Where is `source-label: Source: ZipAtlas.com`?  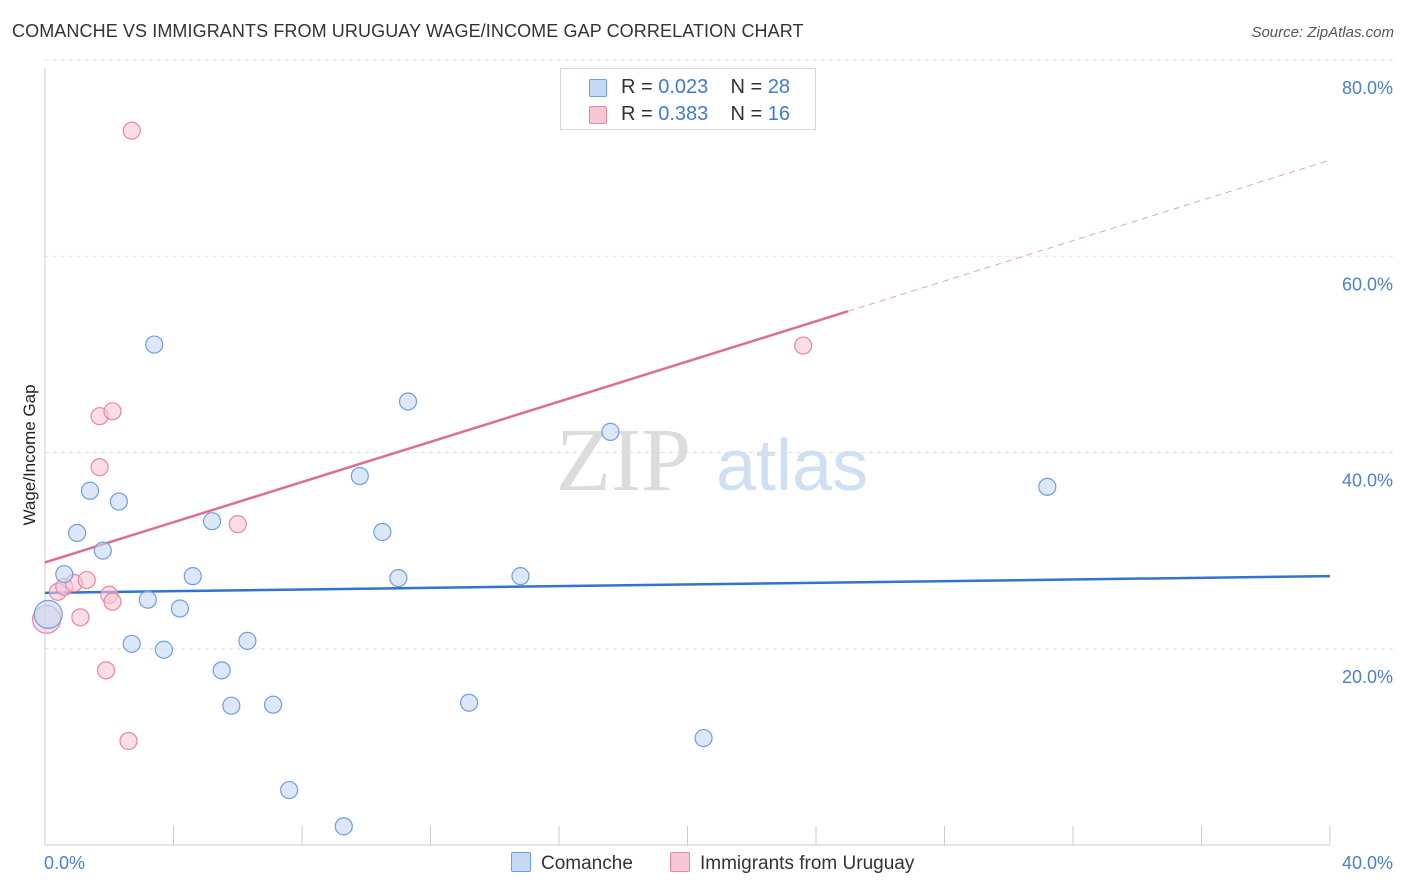
source-label: Source: ZipAtlas.com is located at coordinates (1322, 32).